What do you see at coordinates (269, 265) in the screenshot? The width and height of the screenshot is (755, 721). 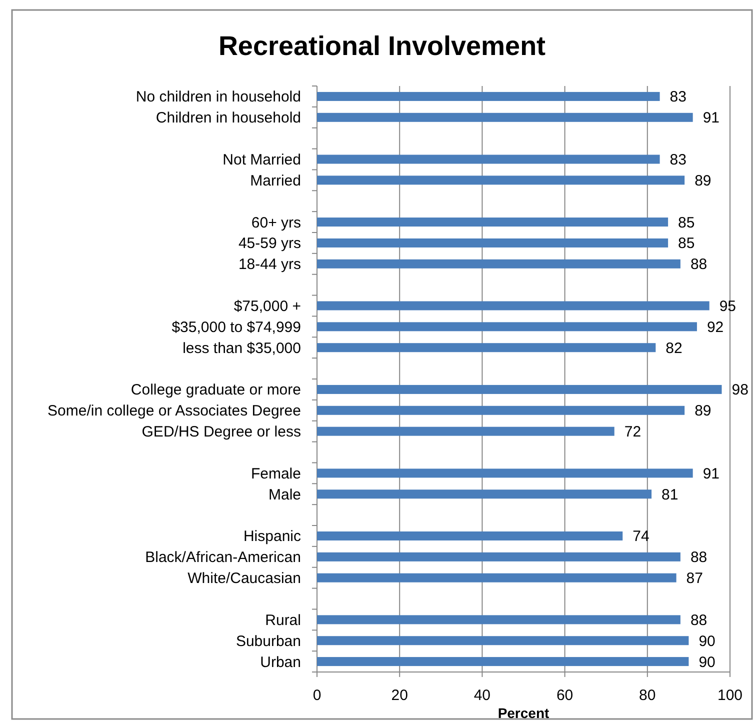 I see `y-tick-label: 18-44 yrs` at bounding box center [269, 265].